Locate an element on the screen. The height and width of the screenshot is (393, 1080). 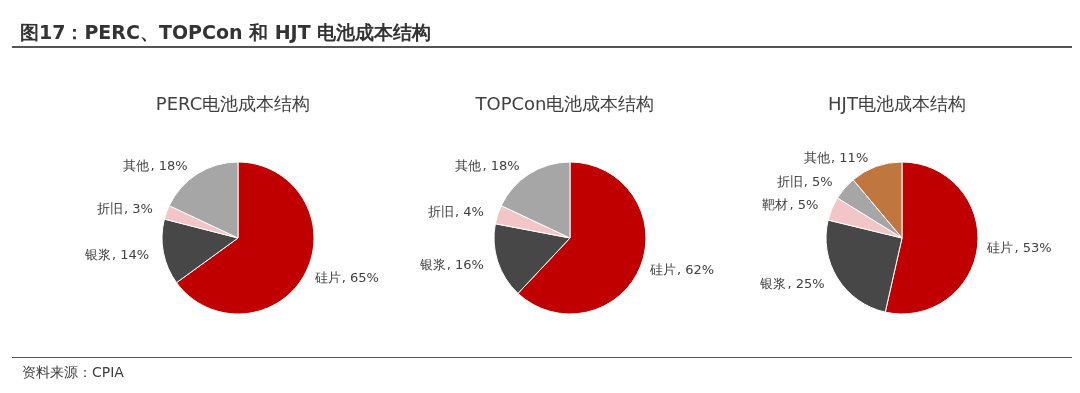
data-label: , 62% is located at coordinates (695, 270).